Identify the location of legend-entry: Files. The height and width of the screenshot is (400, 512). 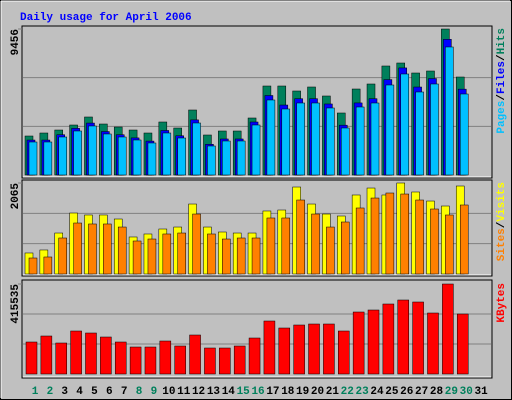
(502, 77).